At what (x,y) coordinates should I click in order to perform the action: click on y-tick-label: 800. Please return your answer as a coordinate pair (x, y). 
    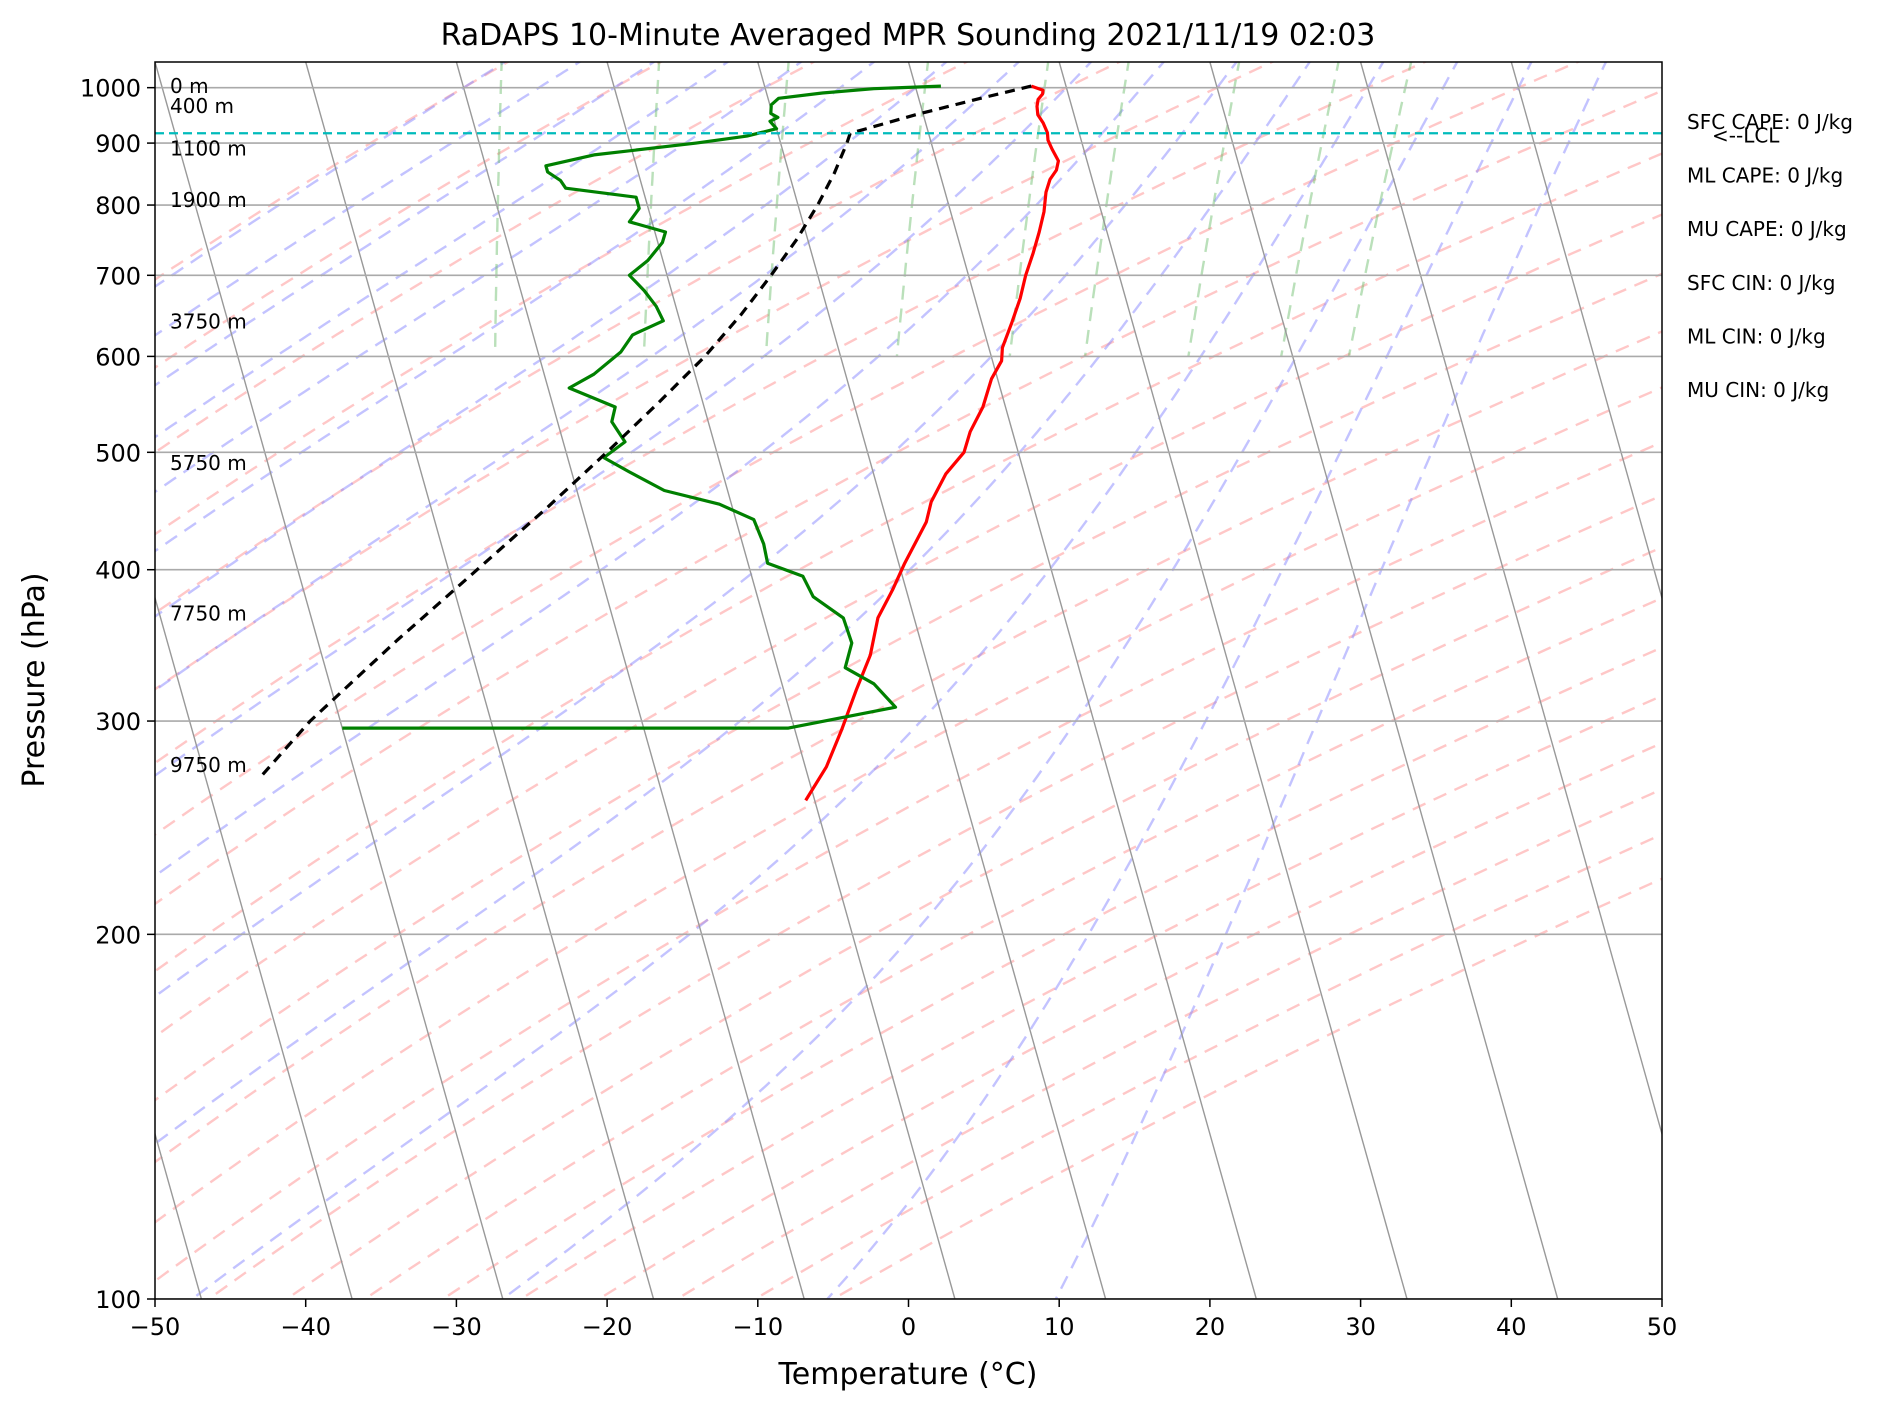
    Looking at the image, I should click on (118, 206).